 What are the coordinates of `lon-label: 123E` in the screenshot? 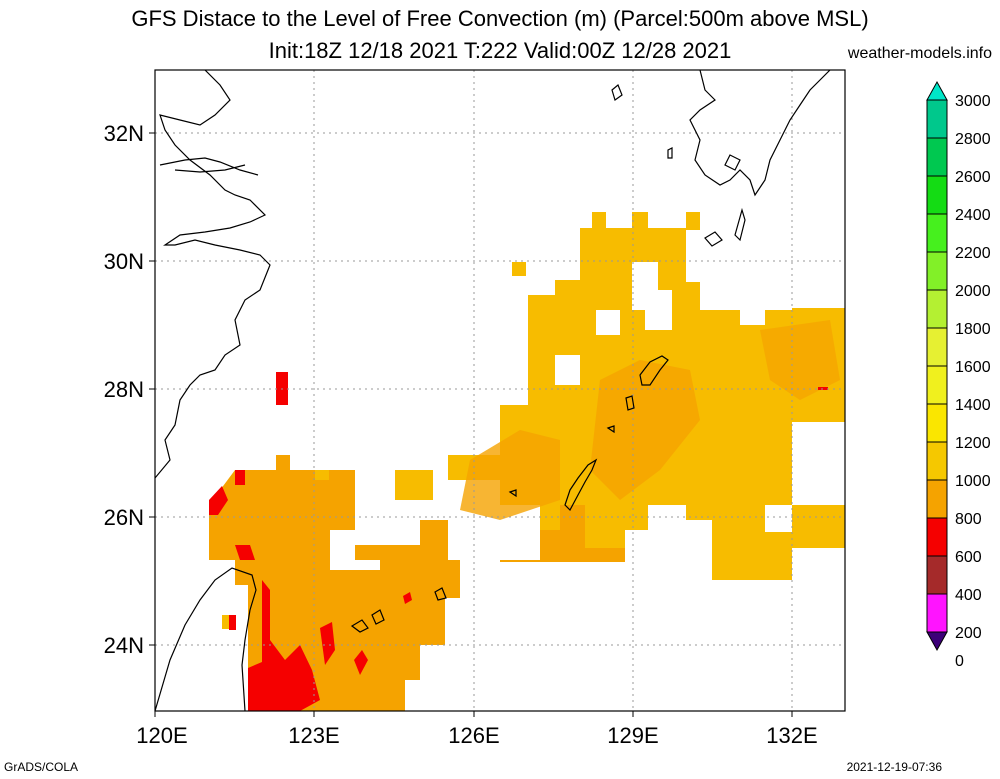 It's located at (313, 735).